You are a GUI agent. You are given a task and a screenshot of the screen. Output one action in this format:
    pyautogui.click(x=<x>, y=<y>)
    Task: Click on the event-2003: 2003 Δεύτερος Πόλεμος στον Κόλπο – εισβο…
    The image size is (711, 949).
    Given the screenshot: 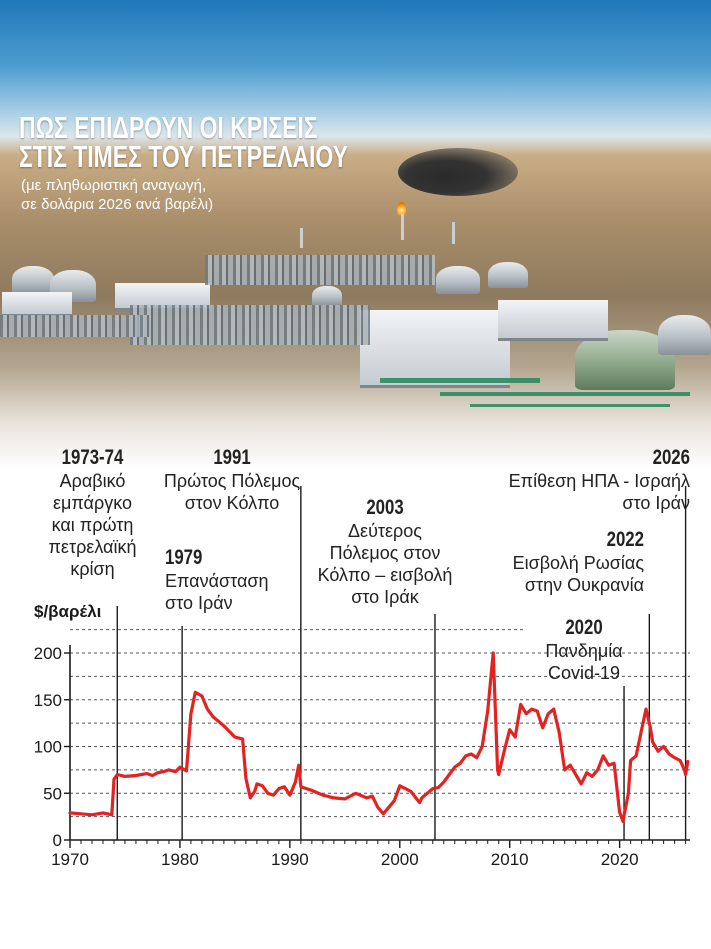 What is the action you would take?
    pyautogui.click(x=385, y=552)
    